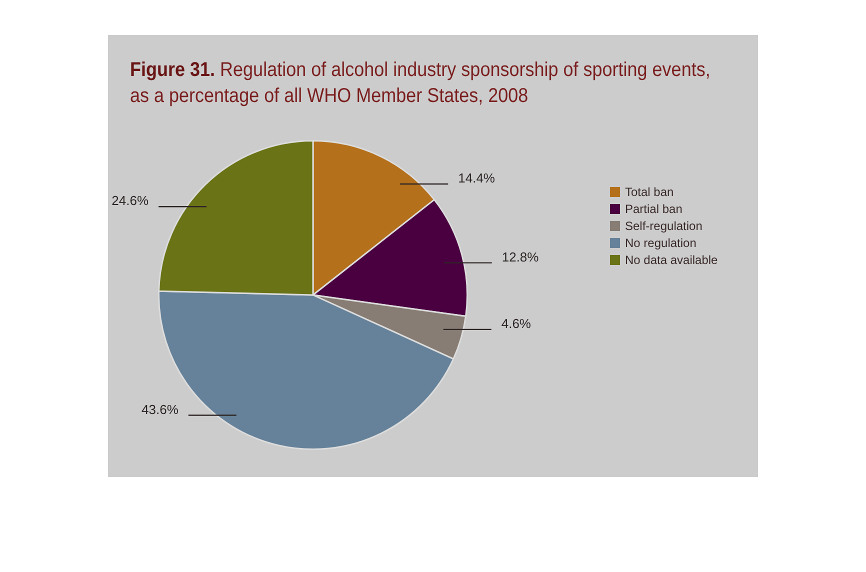 This screenshot has height=572, width=866. What do you see at coordinates (671, 259) in the screenshot?
I see `legend-label: No data available` at bounding box center [671, 259].